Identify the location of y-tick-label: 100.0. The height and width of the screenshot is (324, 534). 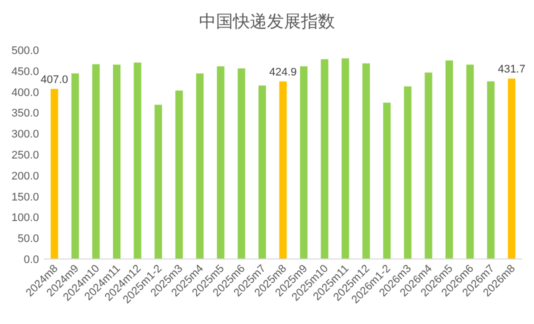
(25, 218).